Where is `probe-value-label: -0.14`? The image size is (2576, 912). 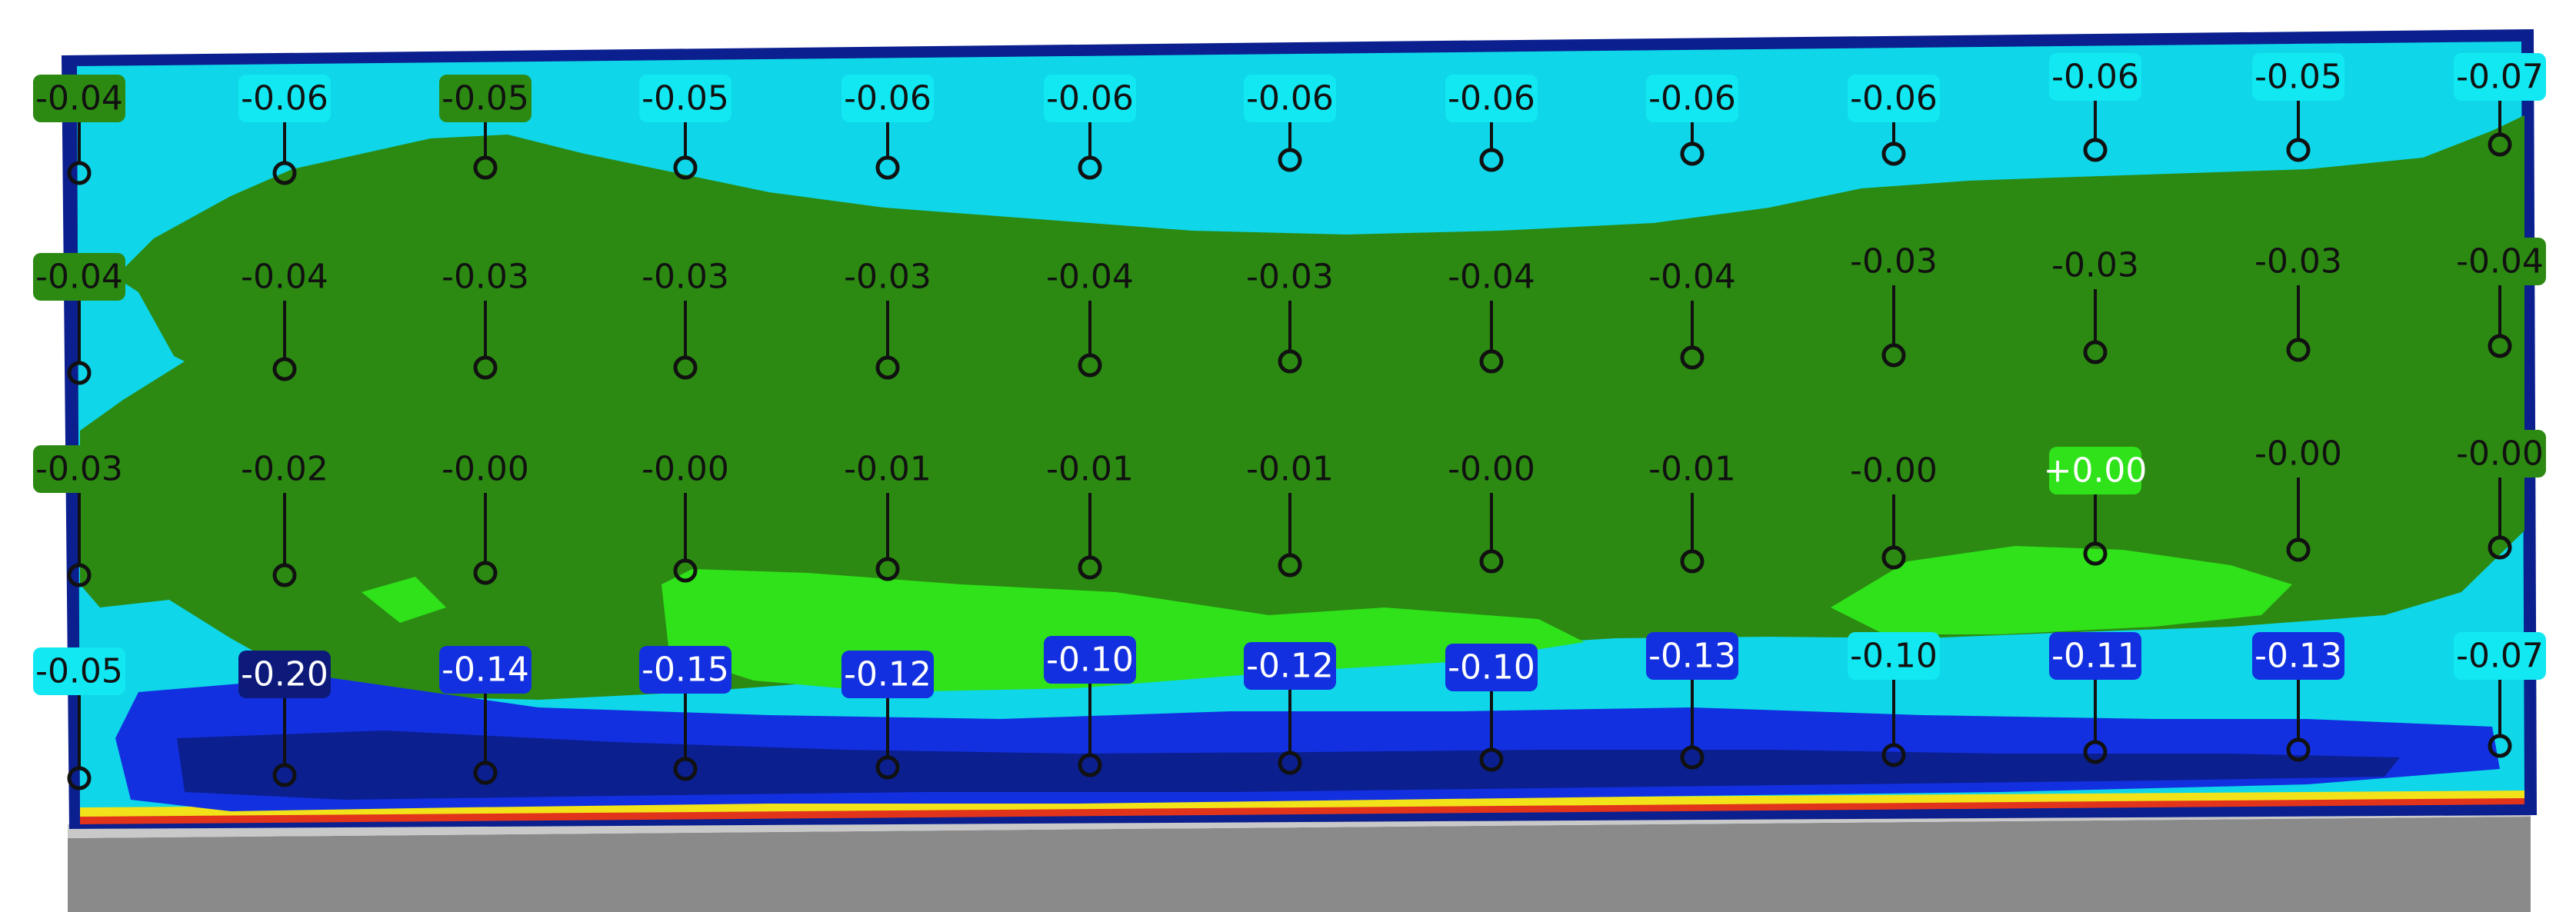 probe-value-label: -0.14 is located at coordinates (485, 670).